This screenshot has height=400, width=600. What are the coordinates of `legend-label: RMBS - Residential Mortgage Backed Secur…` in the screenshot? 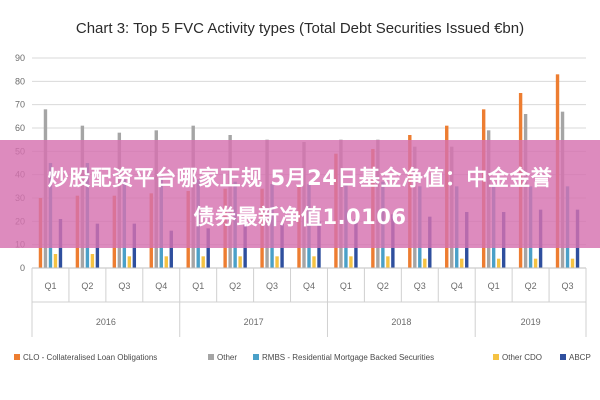 It's located at (348, 357).